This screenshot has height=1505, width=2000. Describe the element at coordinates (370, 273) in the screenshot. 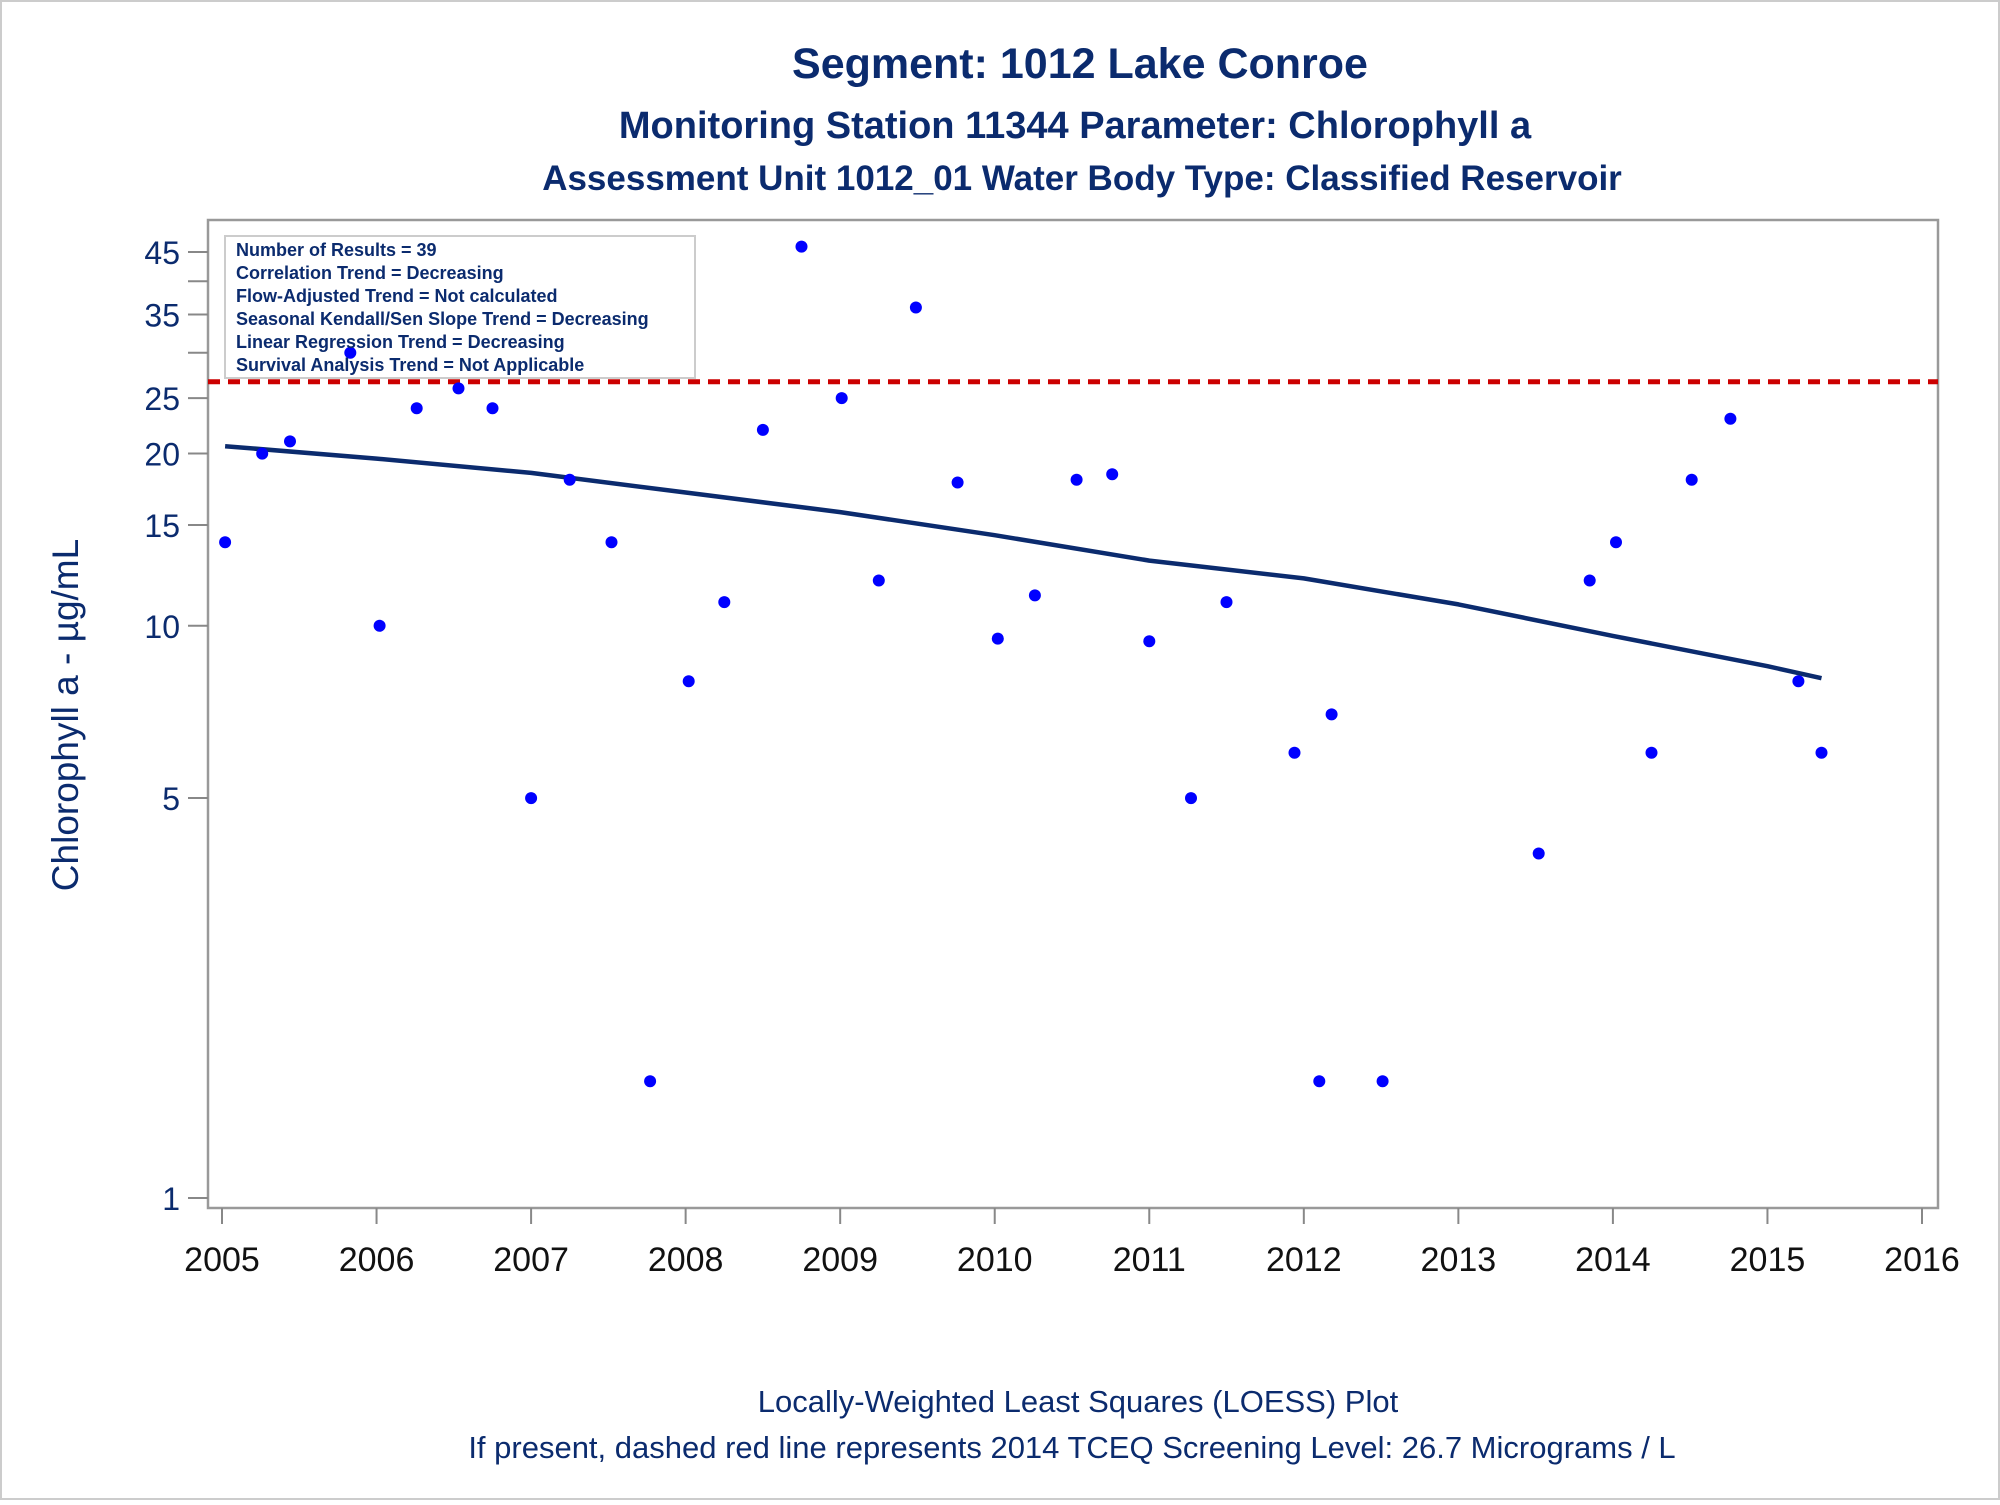

I see `stats-correlation-trend: Correlation Trend = Decreasing` at that location.